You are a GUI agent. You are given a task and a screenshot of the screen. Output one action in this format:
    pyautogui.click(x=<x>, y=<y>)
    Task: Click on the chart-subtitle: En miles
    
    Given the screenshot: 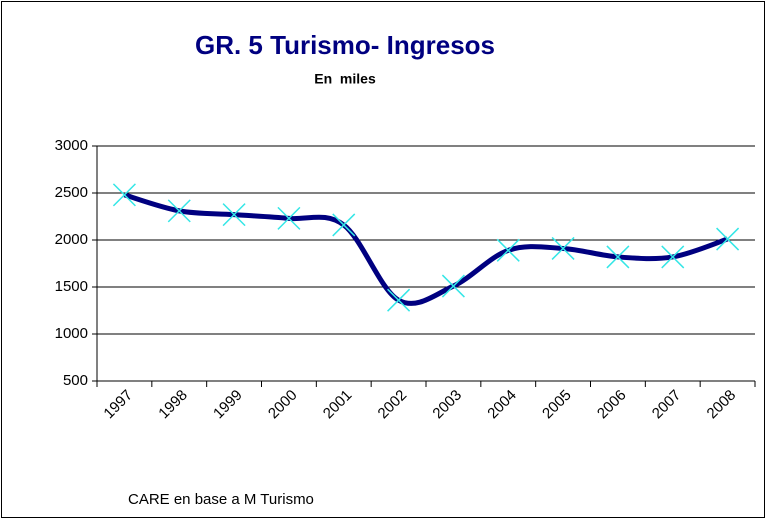 What is the action you would take?
    pyautogui.click(x=345, y=79)
    